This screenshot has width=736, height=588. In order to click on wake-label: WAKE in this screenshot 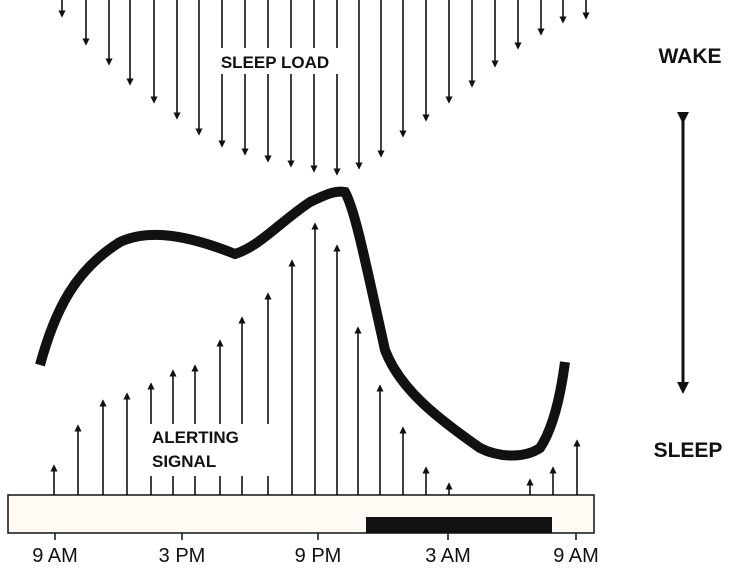, I will do `click(690, 56)`.